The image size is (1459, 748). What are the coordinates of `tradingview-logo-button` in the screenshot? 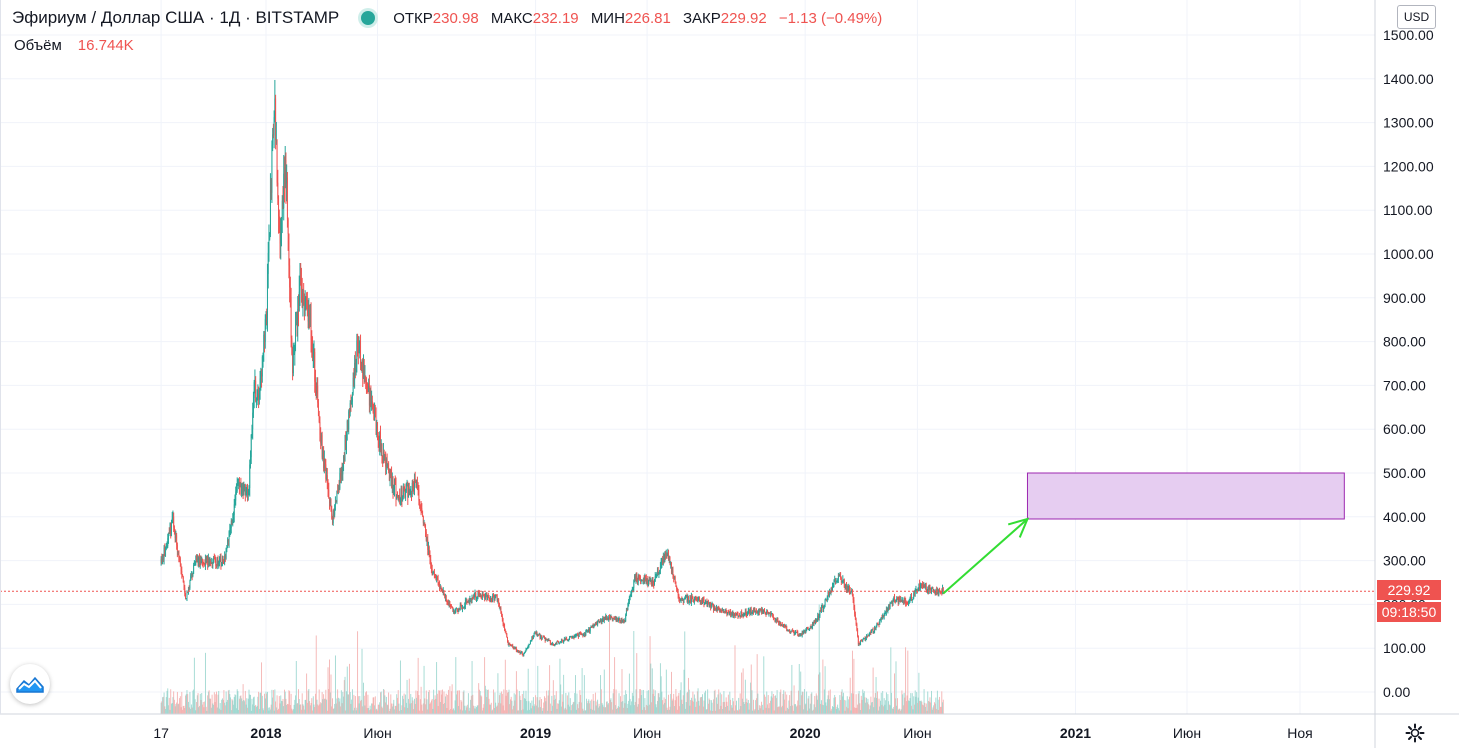 It's located at (30, 684).